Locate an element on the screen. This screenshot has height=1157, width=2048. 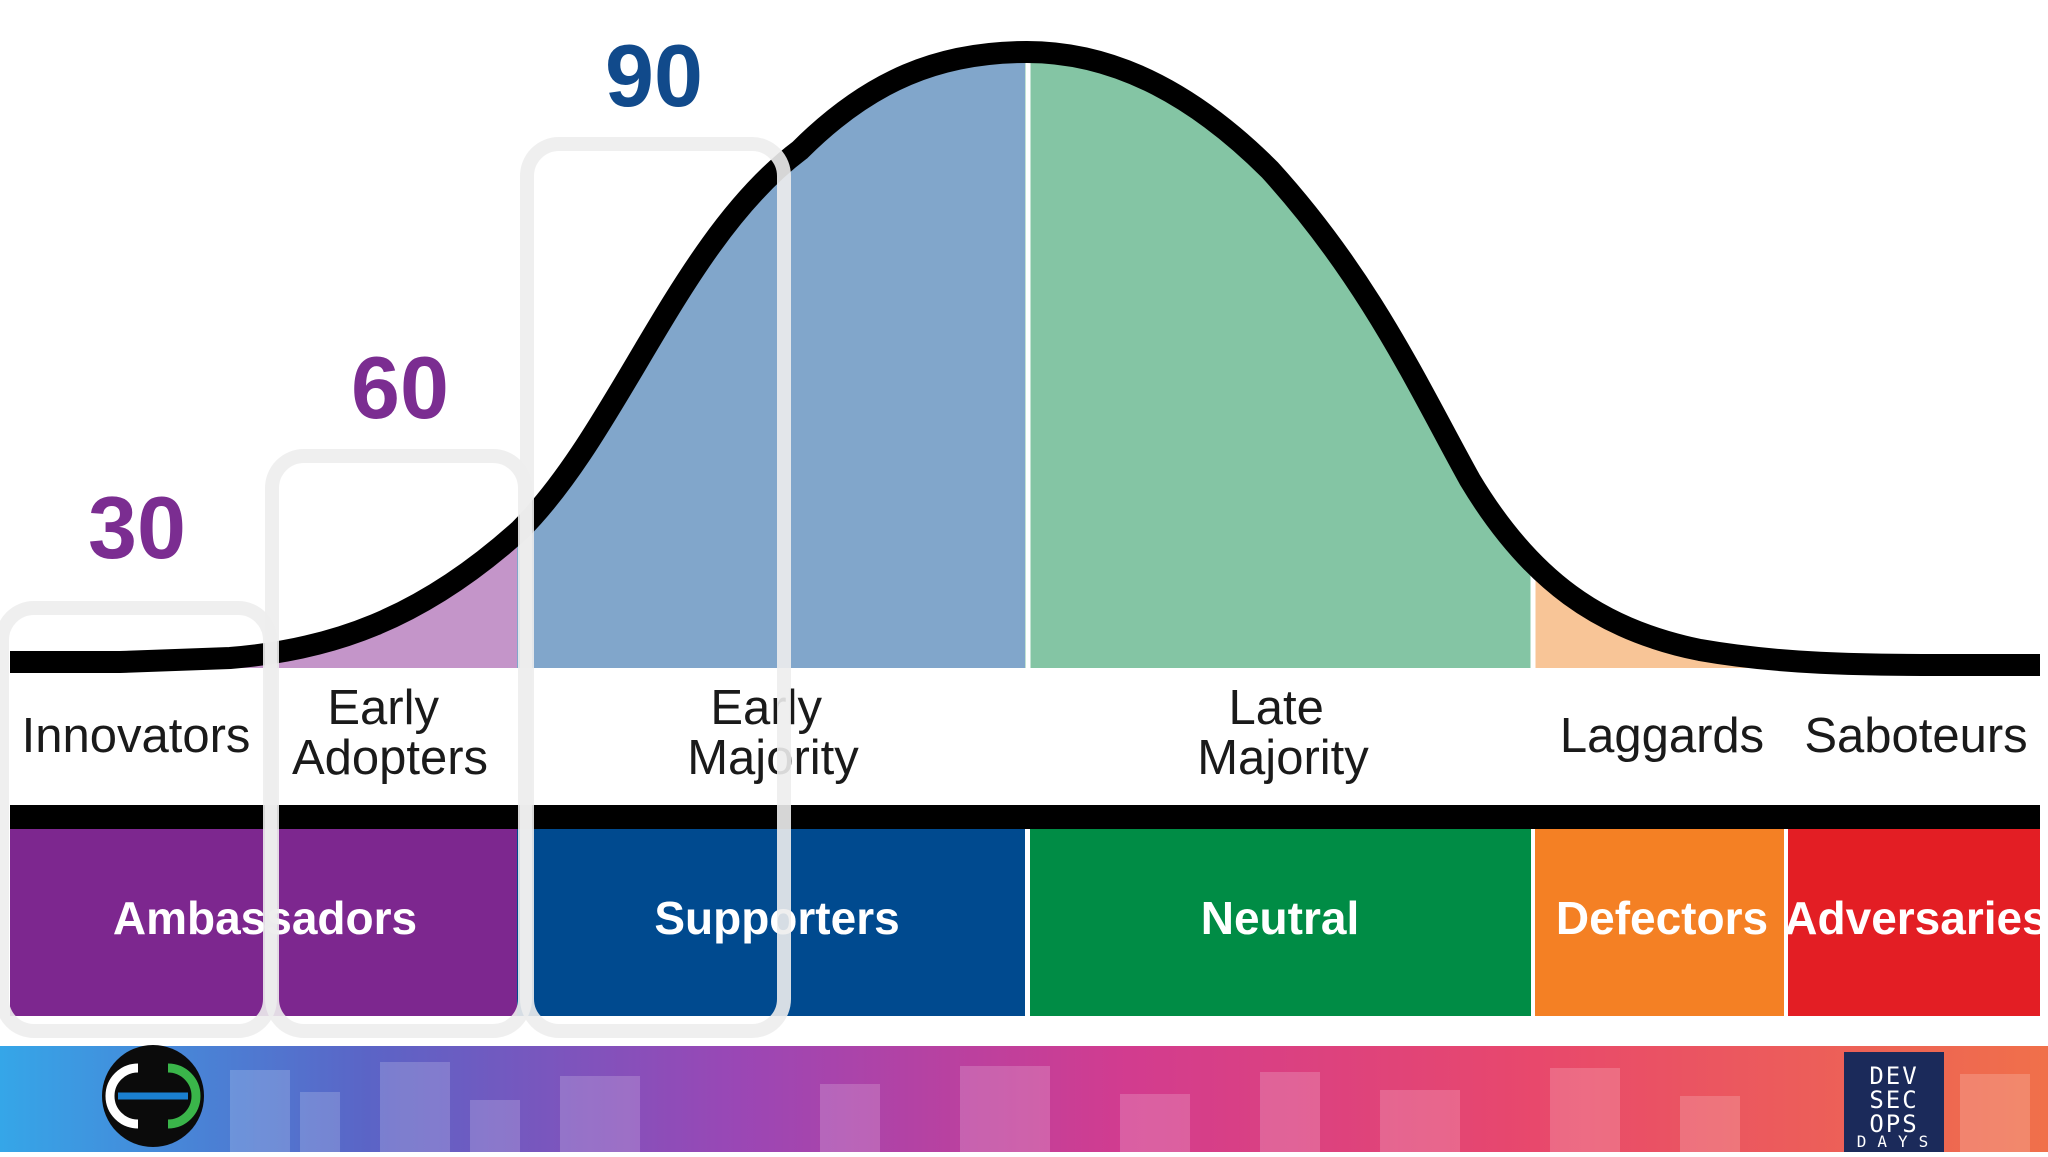
svg-text: DAYS is located at coordinates (1898, 1141).